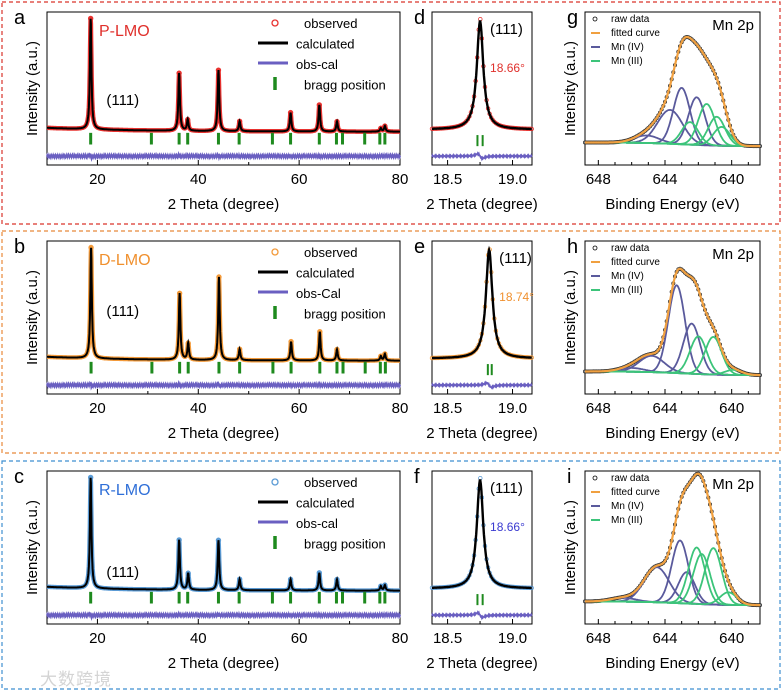  Describe the element at coordinates (317, 64) in the screenshot. I see `legend-label: obs-cal` at that location.